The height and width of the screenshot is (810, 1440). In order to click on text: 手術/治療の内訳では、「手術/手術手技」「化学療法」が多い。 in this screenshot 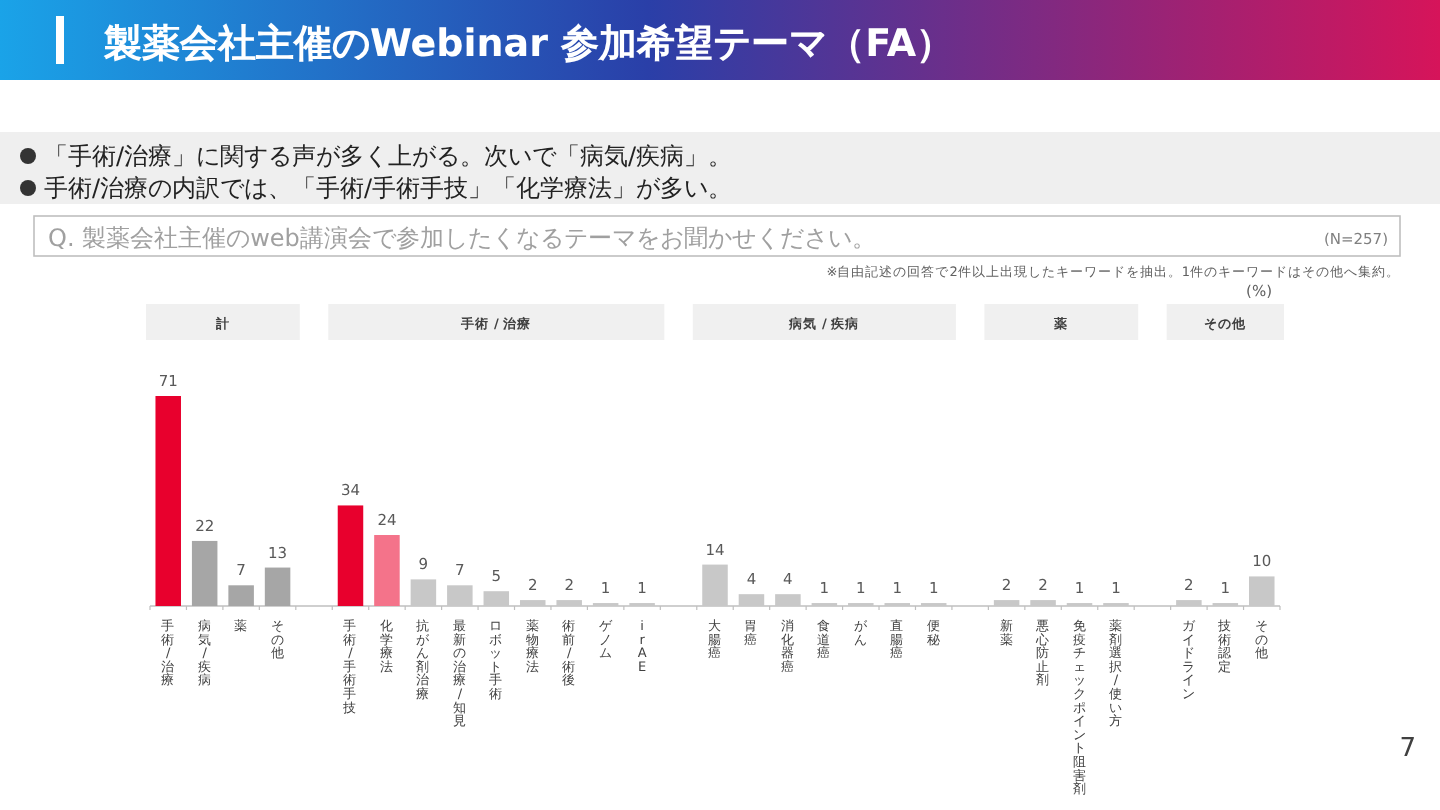, I will do `click(388, 188)`.